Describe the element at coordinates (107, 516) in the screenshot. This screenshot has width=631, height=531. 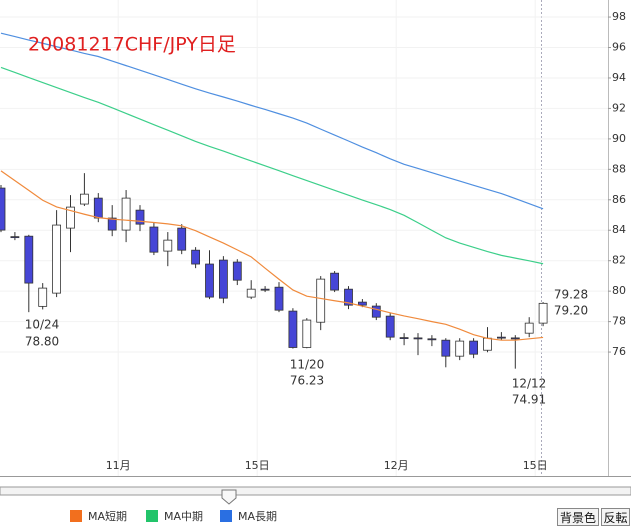
I see `legend-label: MA短期` at that location.